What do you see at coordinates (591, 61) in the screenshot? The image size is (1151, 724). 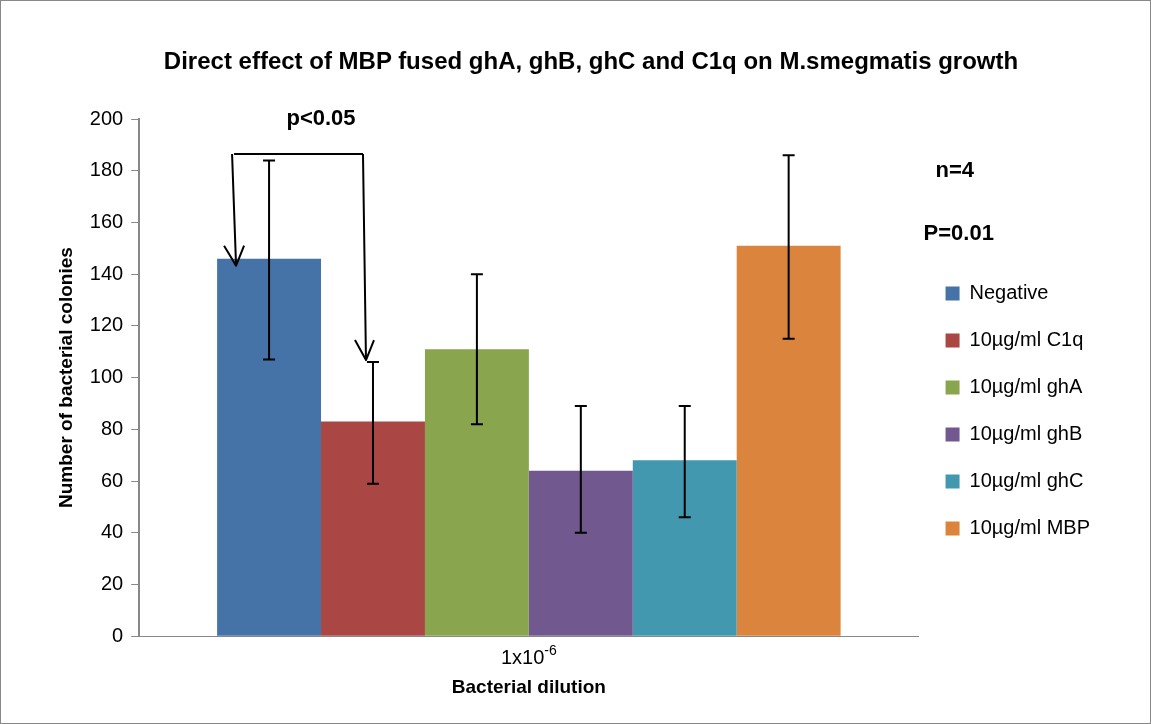 I see `chart-title: Direct effect of MBP fused ghA, ghB, ghC and C1q on M.smegmatis growth` at bounding box center [591, 61].